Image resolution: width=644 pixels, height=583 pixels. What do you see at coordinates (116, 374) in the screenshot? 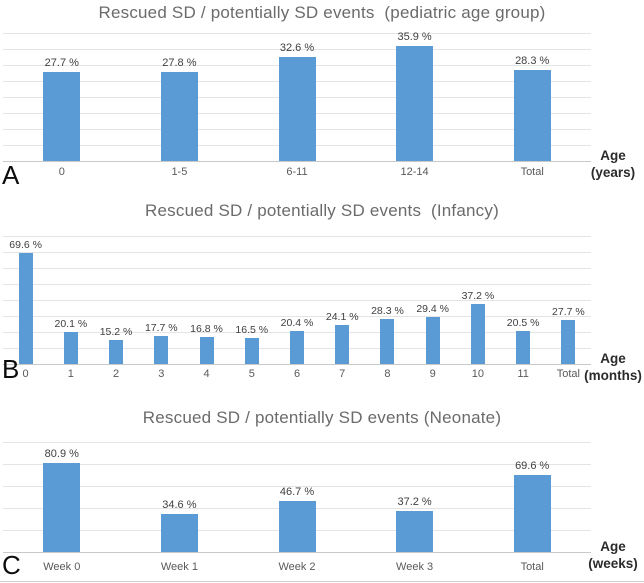
I see `x-tick-label: 2` at bounding box center [116, 374].